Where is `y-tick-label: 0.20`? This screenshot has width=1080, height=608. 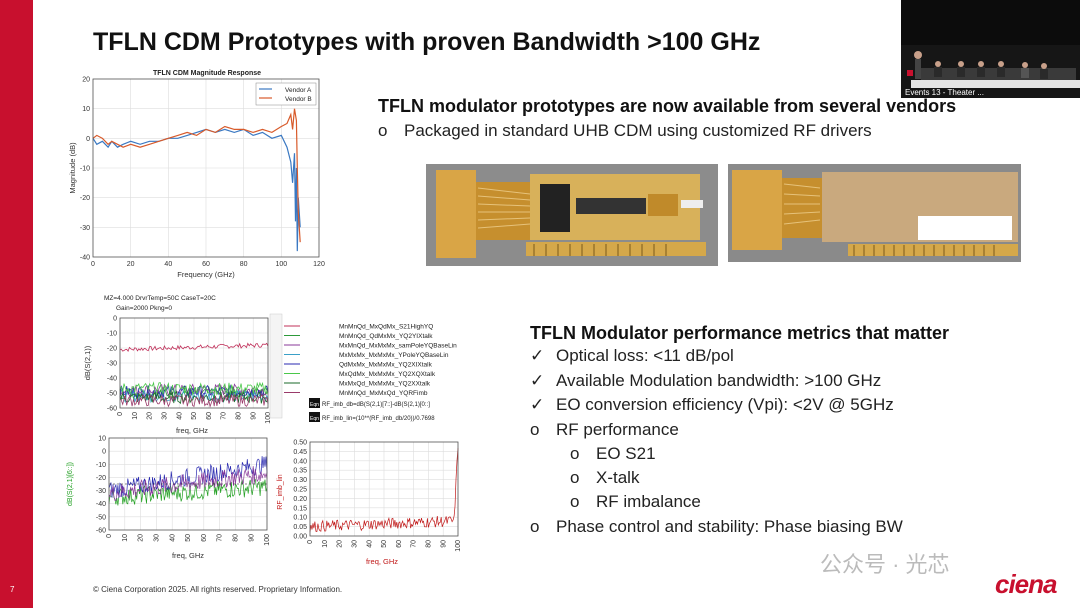 y-tick-label: 0.20 is located at coordinates (300, 499).